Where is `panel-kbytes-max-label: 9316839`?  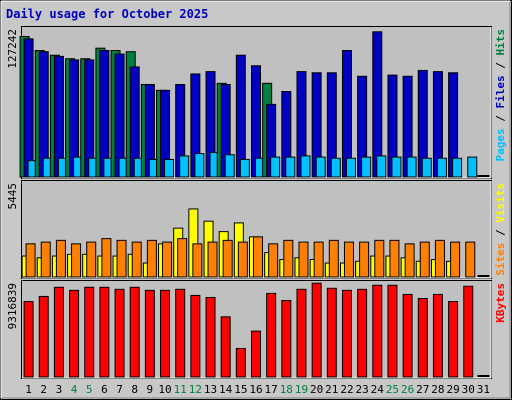 panel-kbytes-max-label: 9316839 is located at coordinates (12, 306).